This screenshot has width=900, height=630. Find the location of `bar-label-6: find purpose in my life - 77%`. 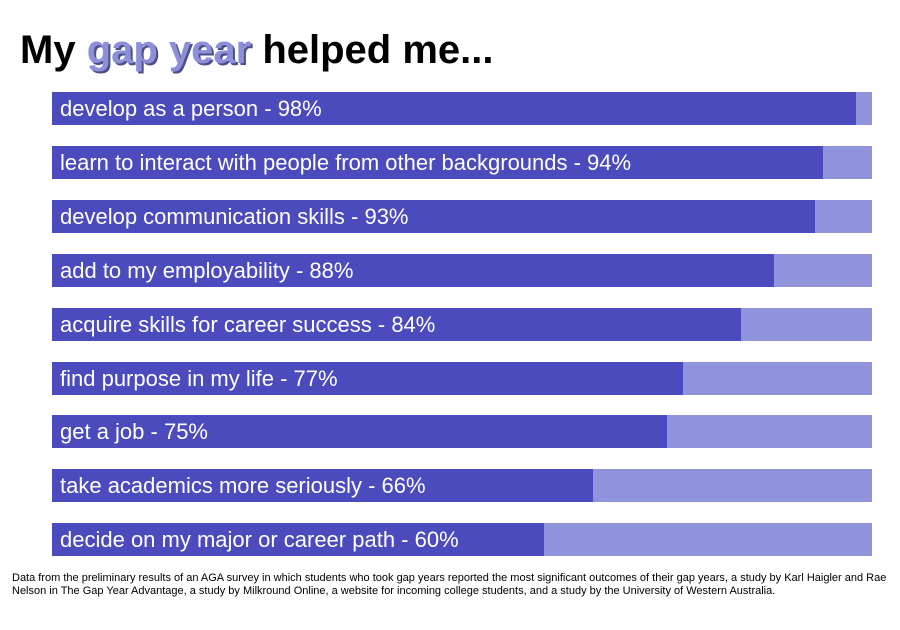

bar-label-6: find purpose in my life - 77% is located at coordinates (199, 378).